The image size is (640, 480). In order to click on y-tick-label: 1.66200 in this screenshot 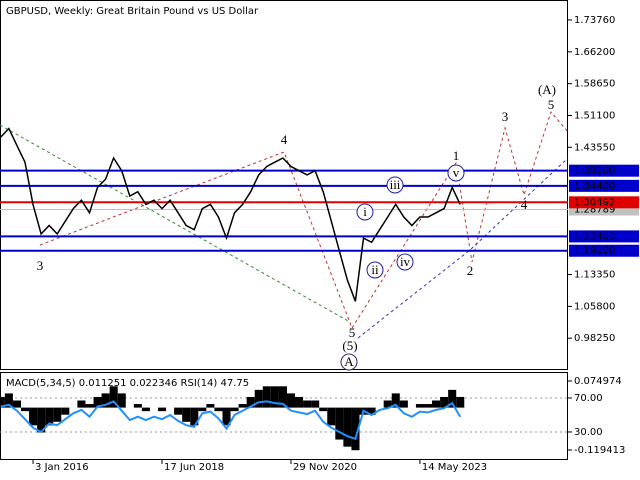, I will do `click(594, 52)`.